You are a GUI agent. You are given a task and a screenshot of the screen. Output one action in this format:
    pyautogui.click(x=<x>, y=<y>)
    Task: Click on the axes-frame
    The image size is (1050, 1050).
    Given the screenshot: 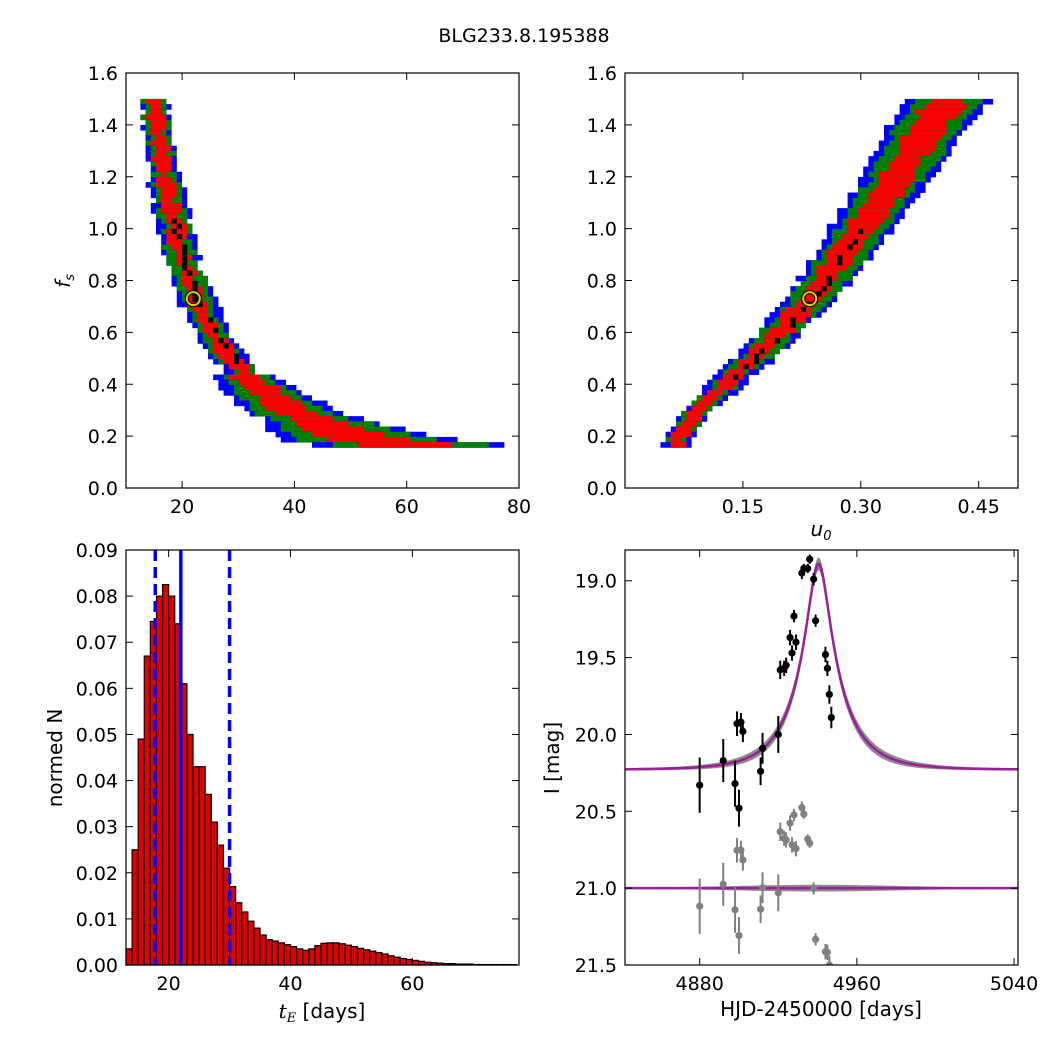 What is the action you would take?
    pyautogui.click(x=322, y=757)
    